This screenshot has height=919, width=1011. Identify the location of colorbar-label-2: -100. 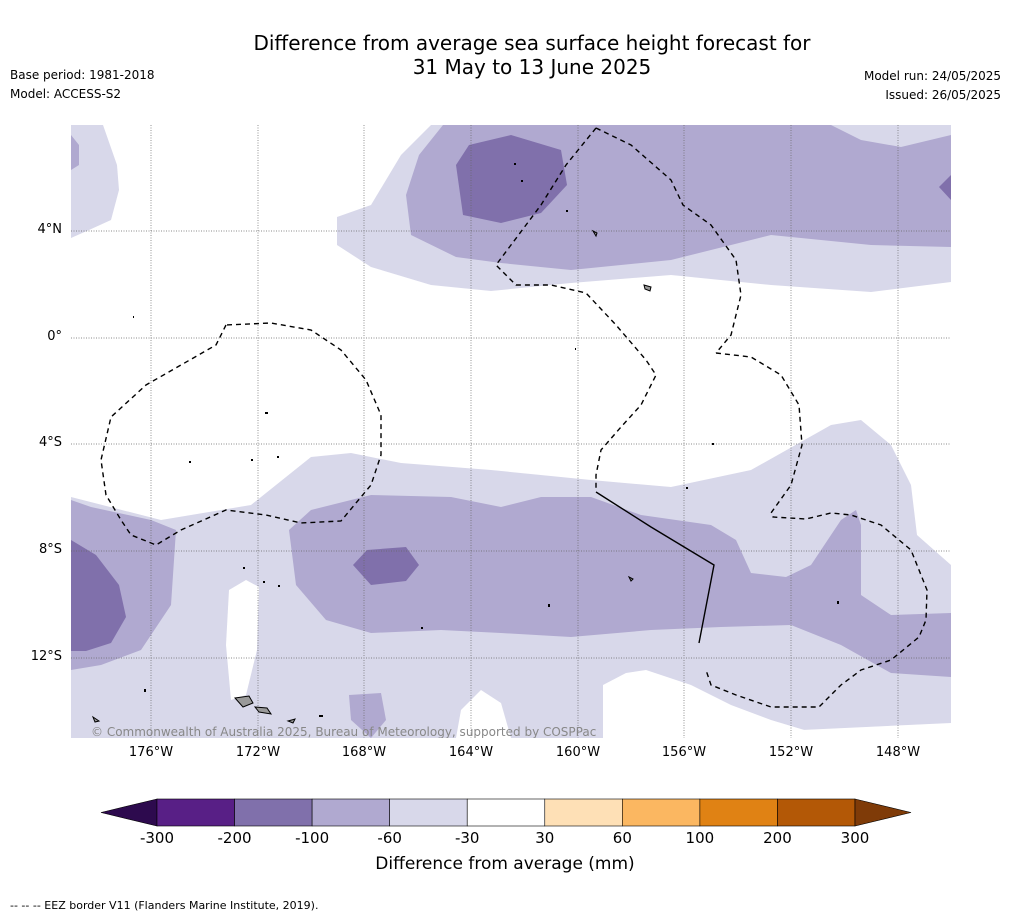
(312, 838).